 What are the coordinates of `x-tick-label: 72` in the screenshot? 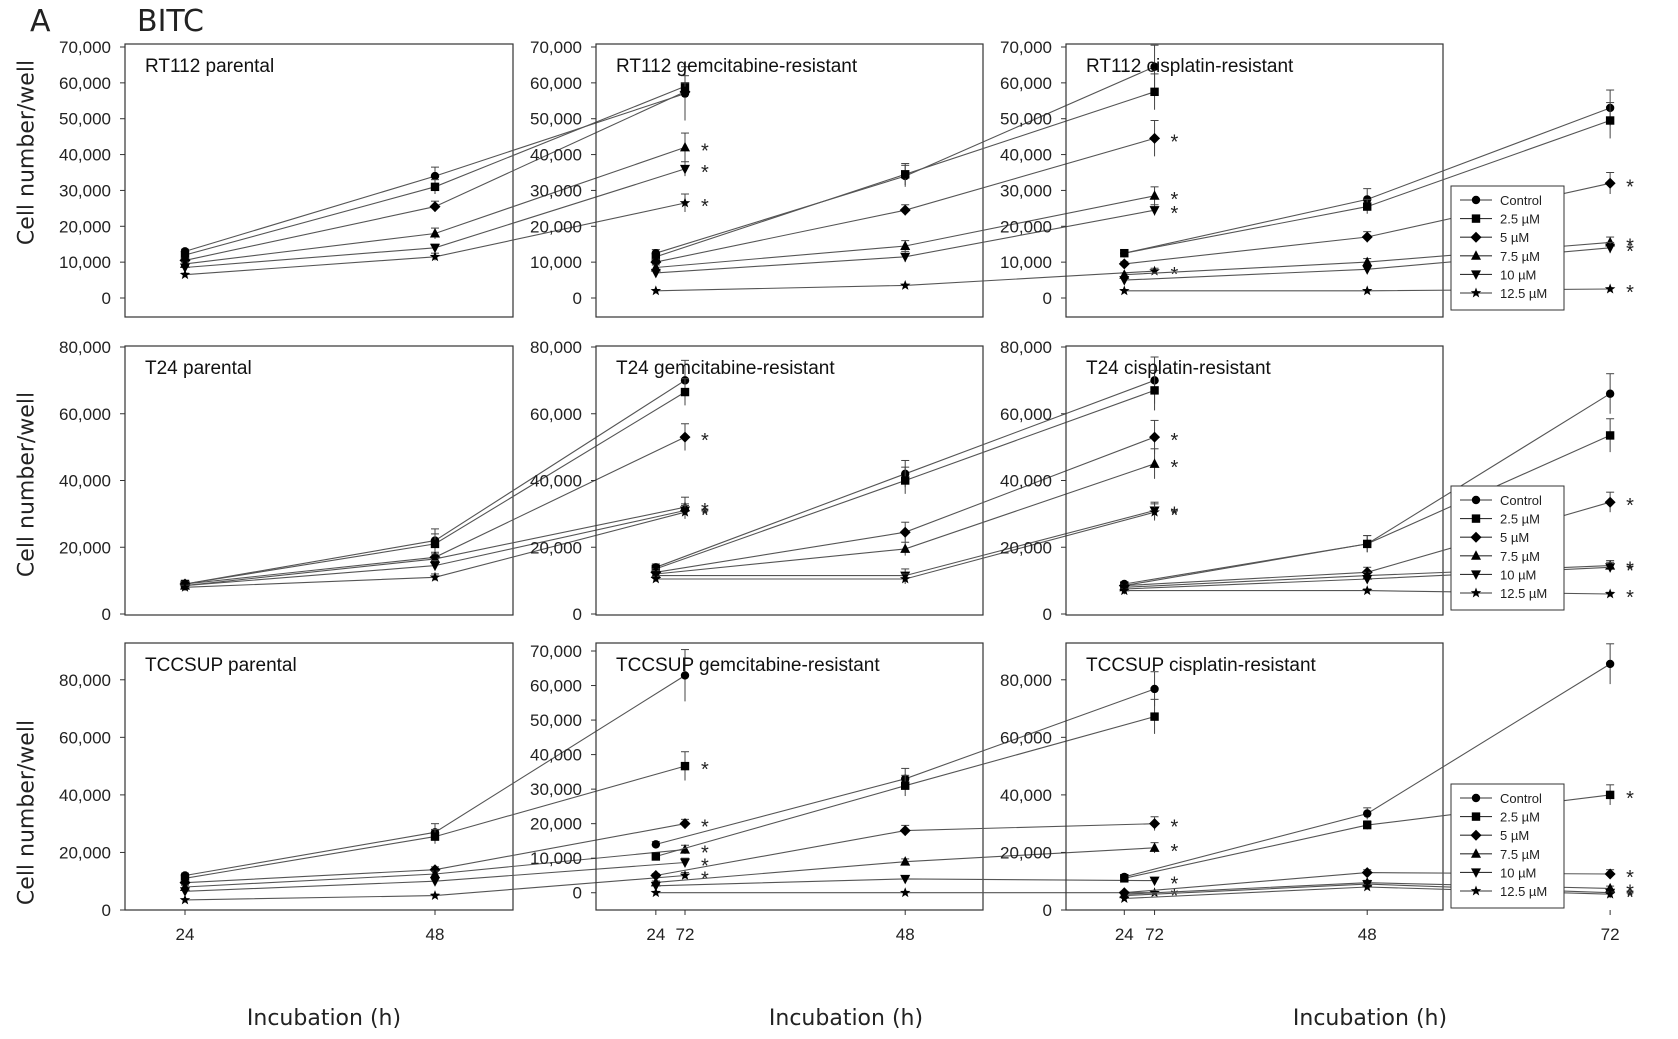 It's located at (1610, 934).